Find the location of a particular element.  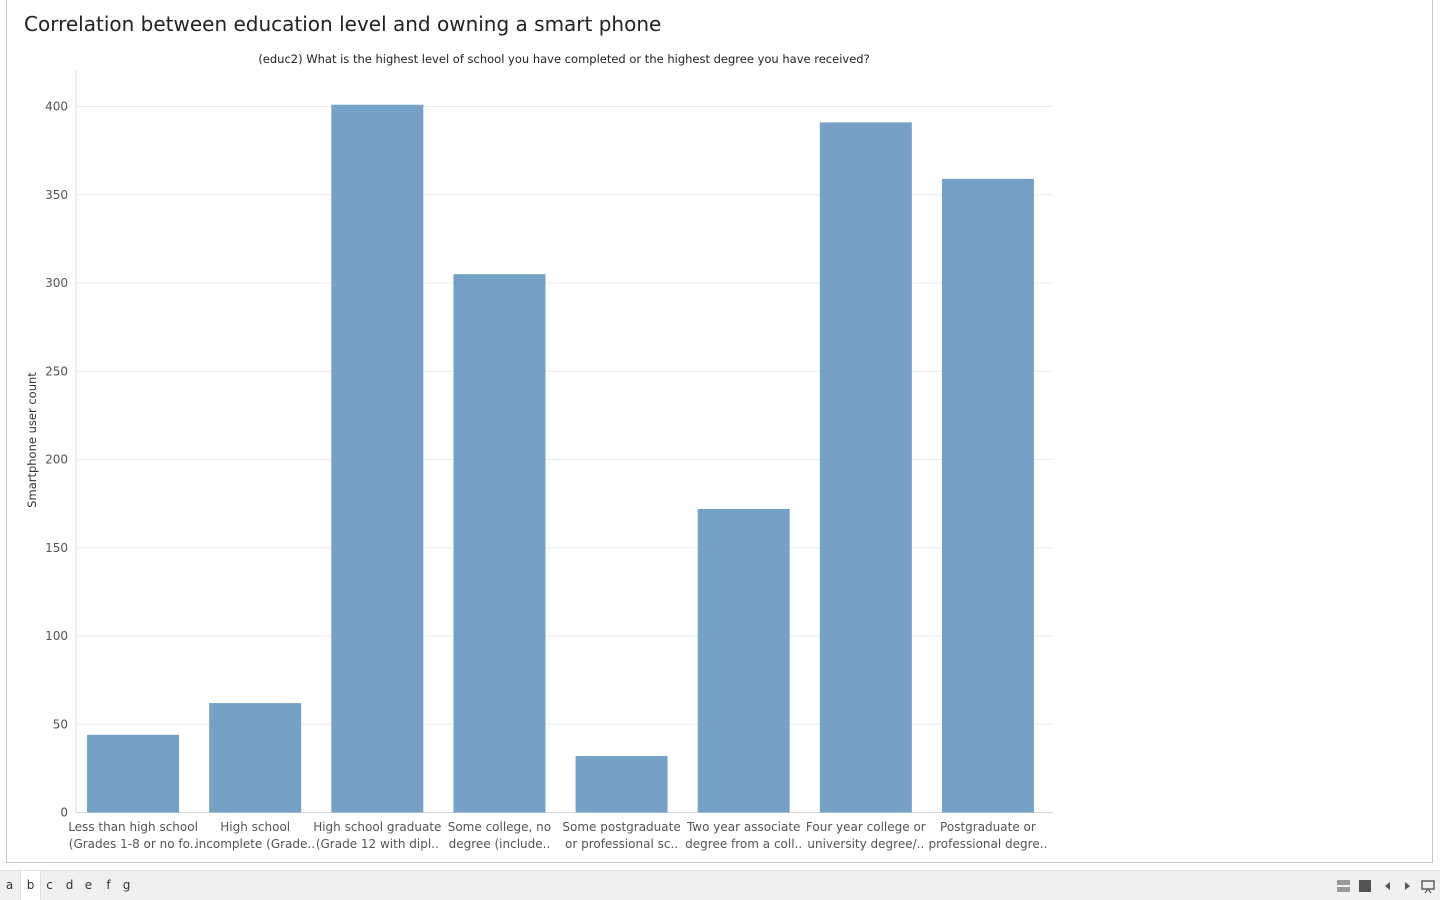

y-tick-label: 50 is located at coordinates (60, 724).